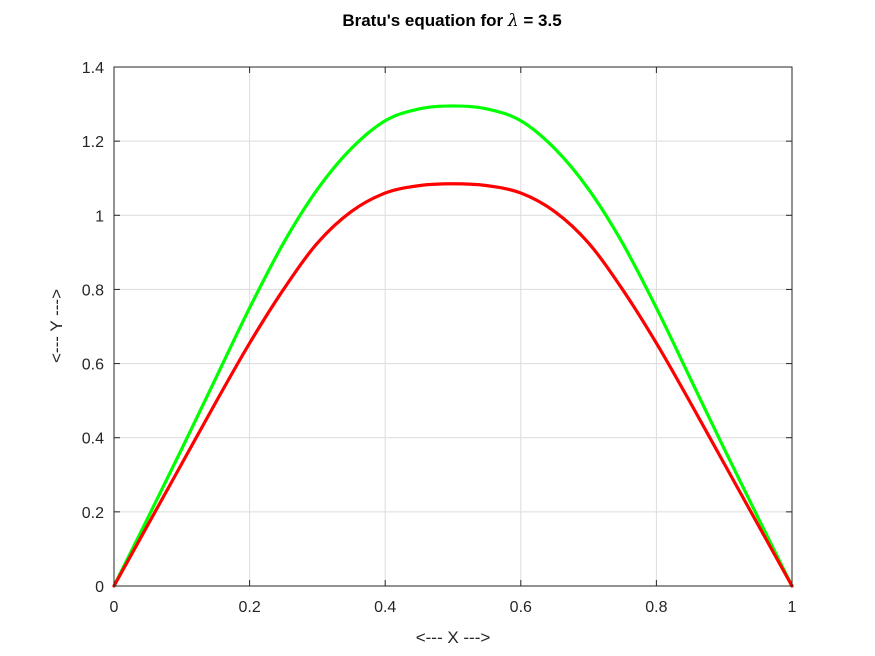  I want to click on y-tick-label: 0, so click(99, 587).